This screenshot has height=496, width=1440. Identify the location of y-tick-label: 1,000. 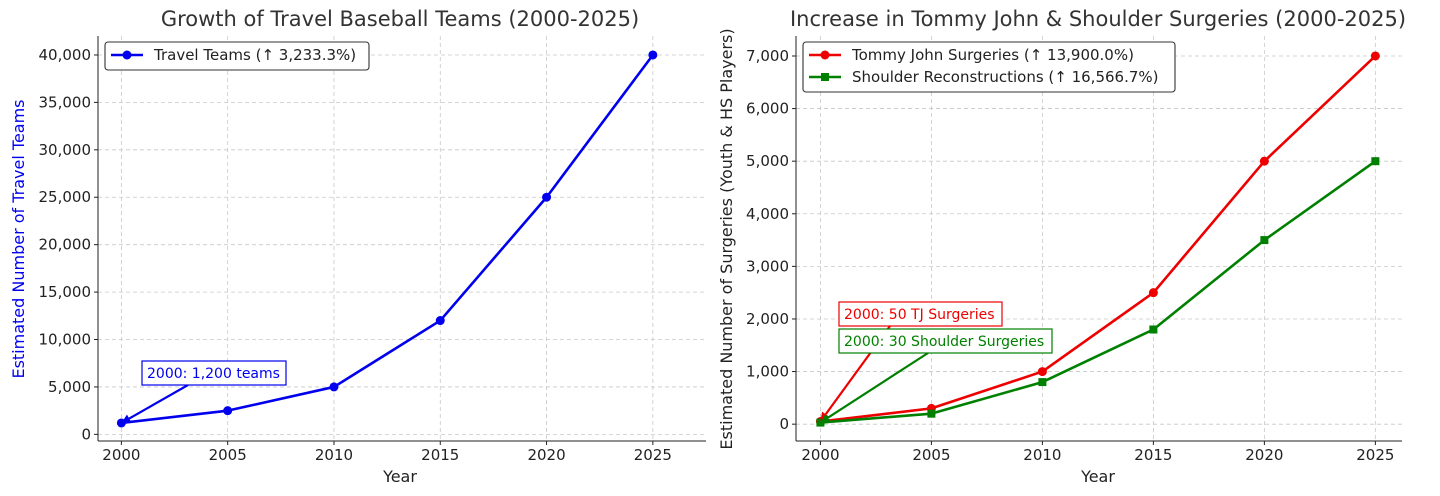
(767, 372).